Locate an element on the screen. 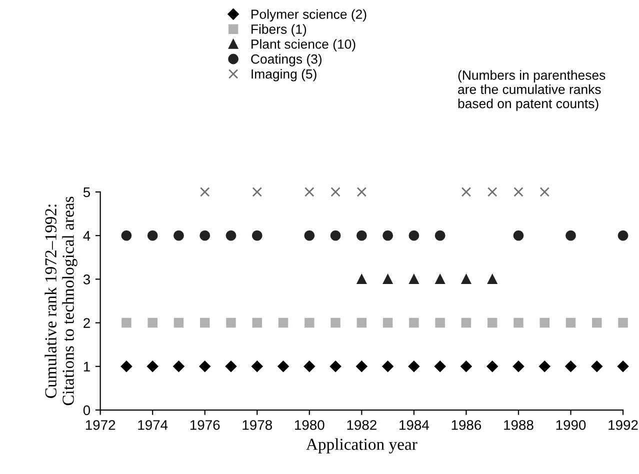 The image size is (639, 474). y-tick-label: 3 is located at coordinates (86, 279).